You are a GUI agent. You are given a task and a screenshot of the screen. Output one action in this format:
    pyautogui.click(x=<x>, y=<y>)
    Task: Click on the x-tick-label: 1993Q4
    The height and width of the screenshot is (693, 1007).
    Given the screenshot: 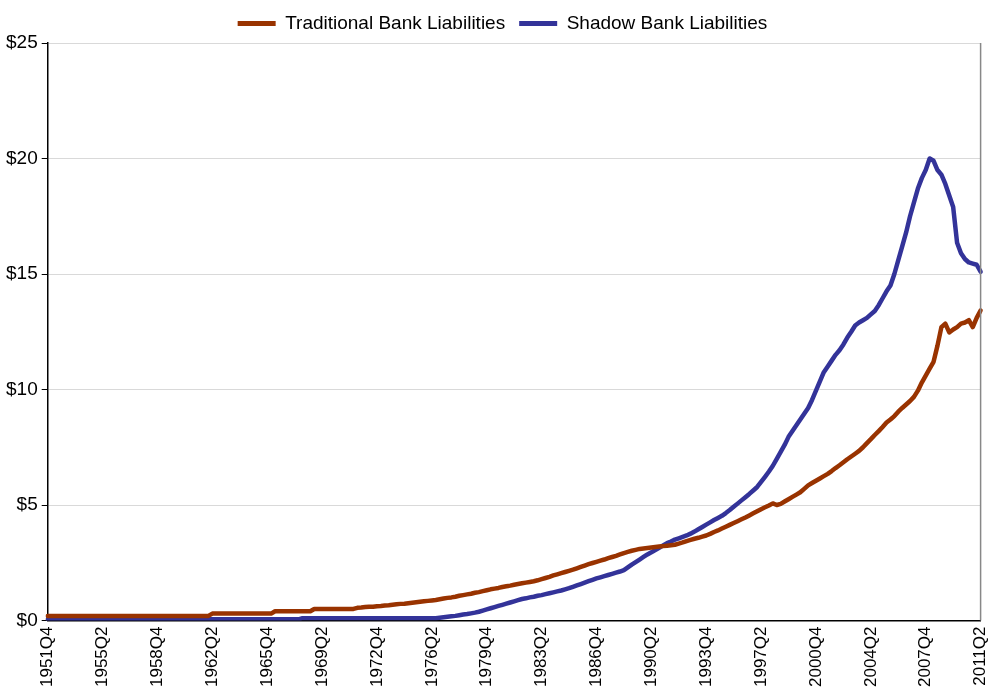 What is the action you would take?
    pyautogui.click(x=705, y=656)
    